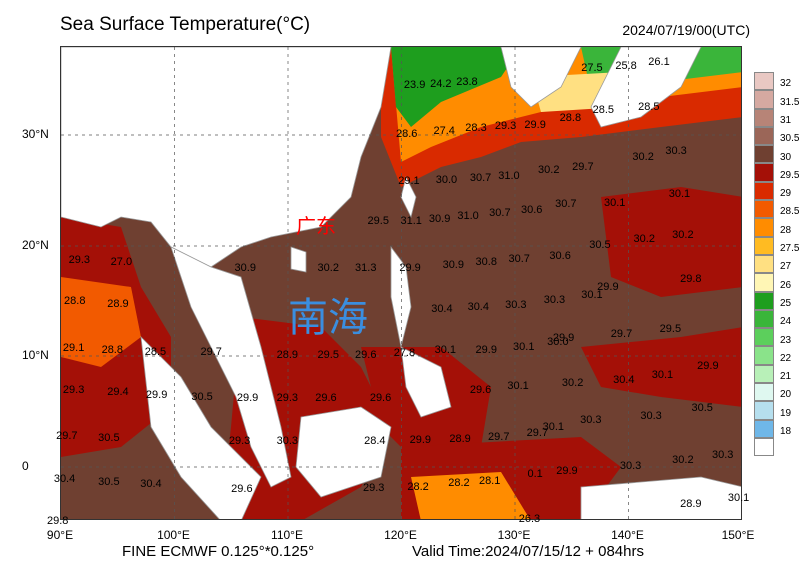 The image size is (812, 573). What do you see at coordinates (25, 466) in the screenshot?
I see `y-tick-0: 0` at bounding box center [25, 466].